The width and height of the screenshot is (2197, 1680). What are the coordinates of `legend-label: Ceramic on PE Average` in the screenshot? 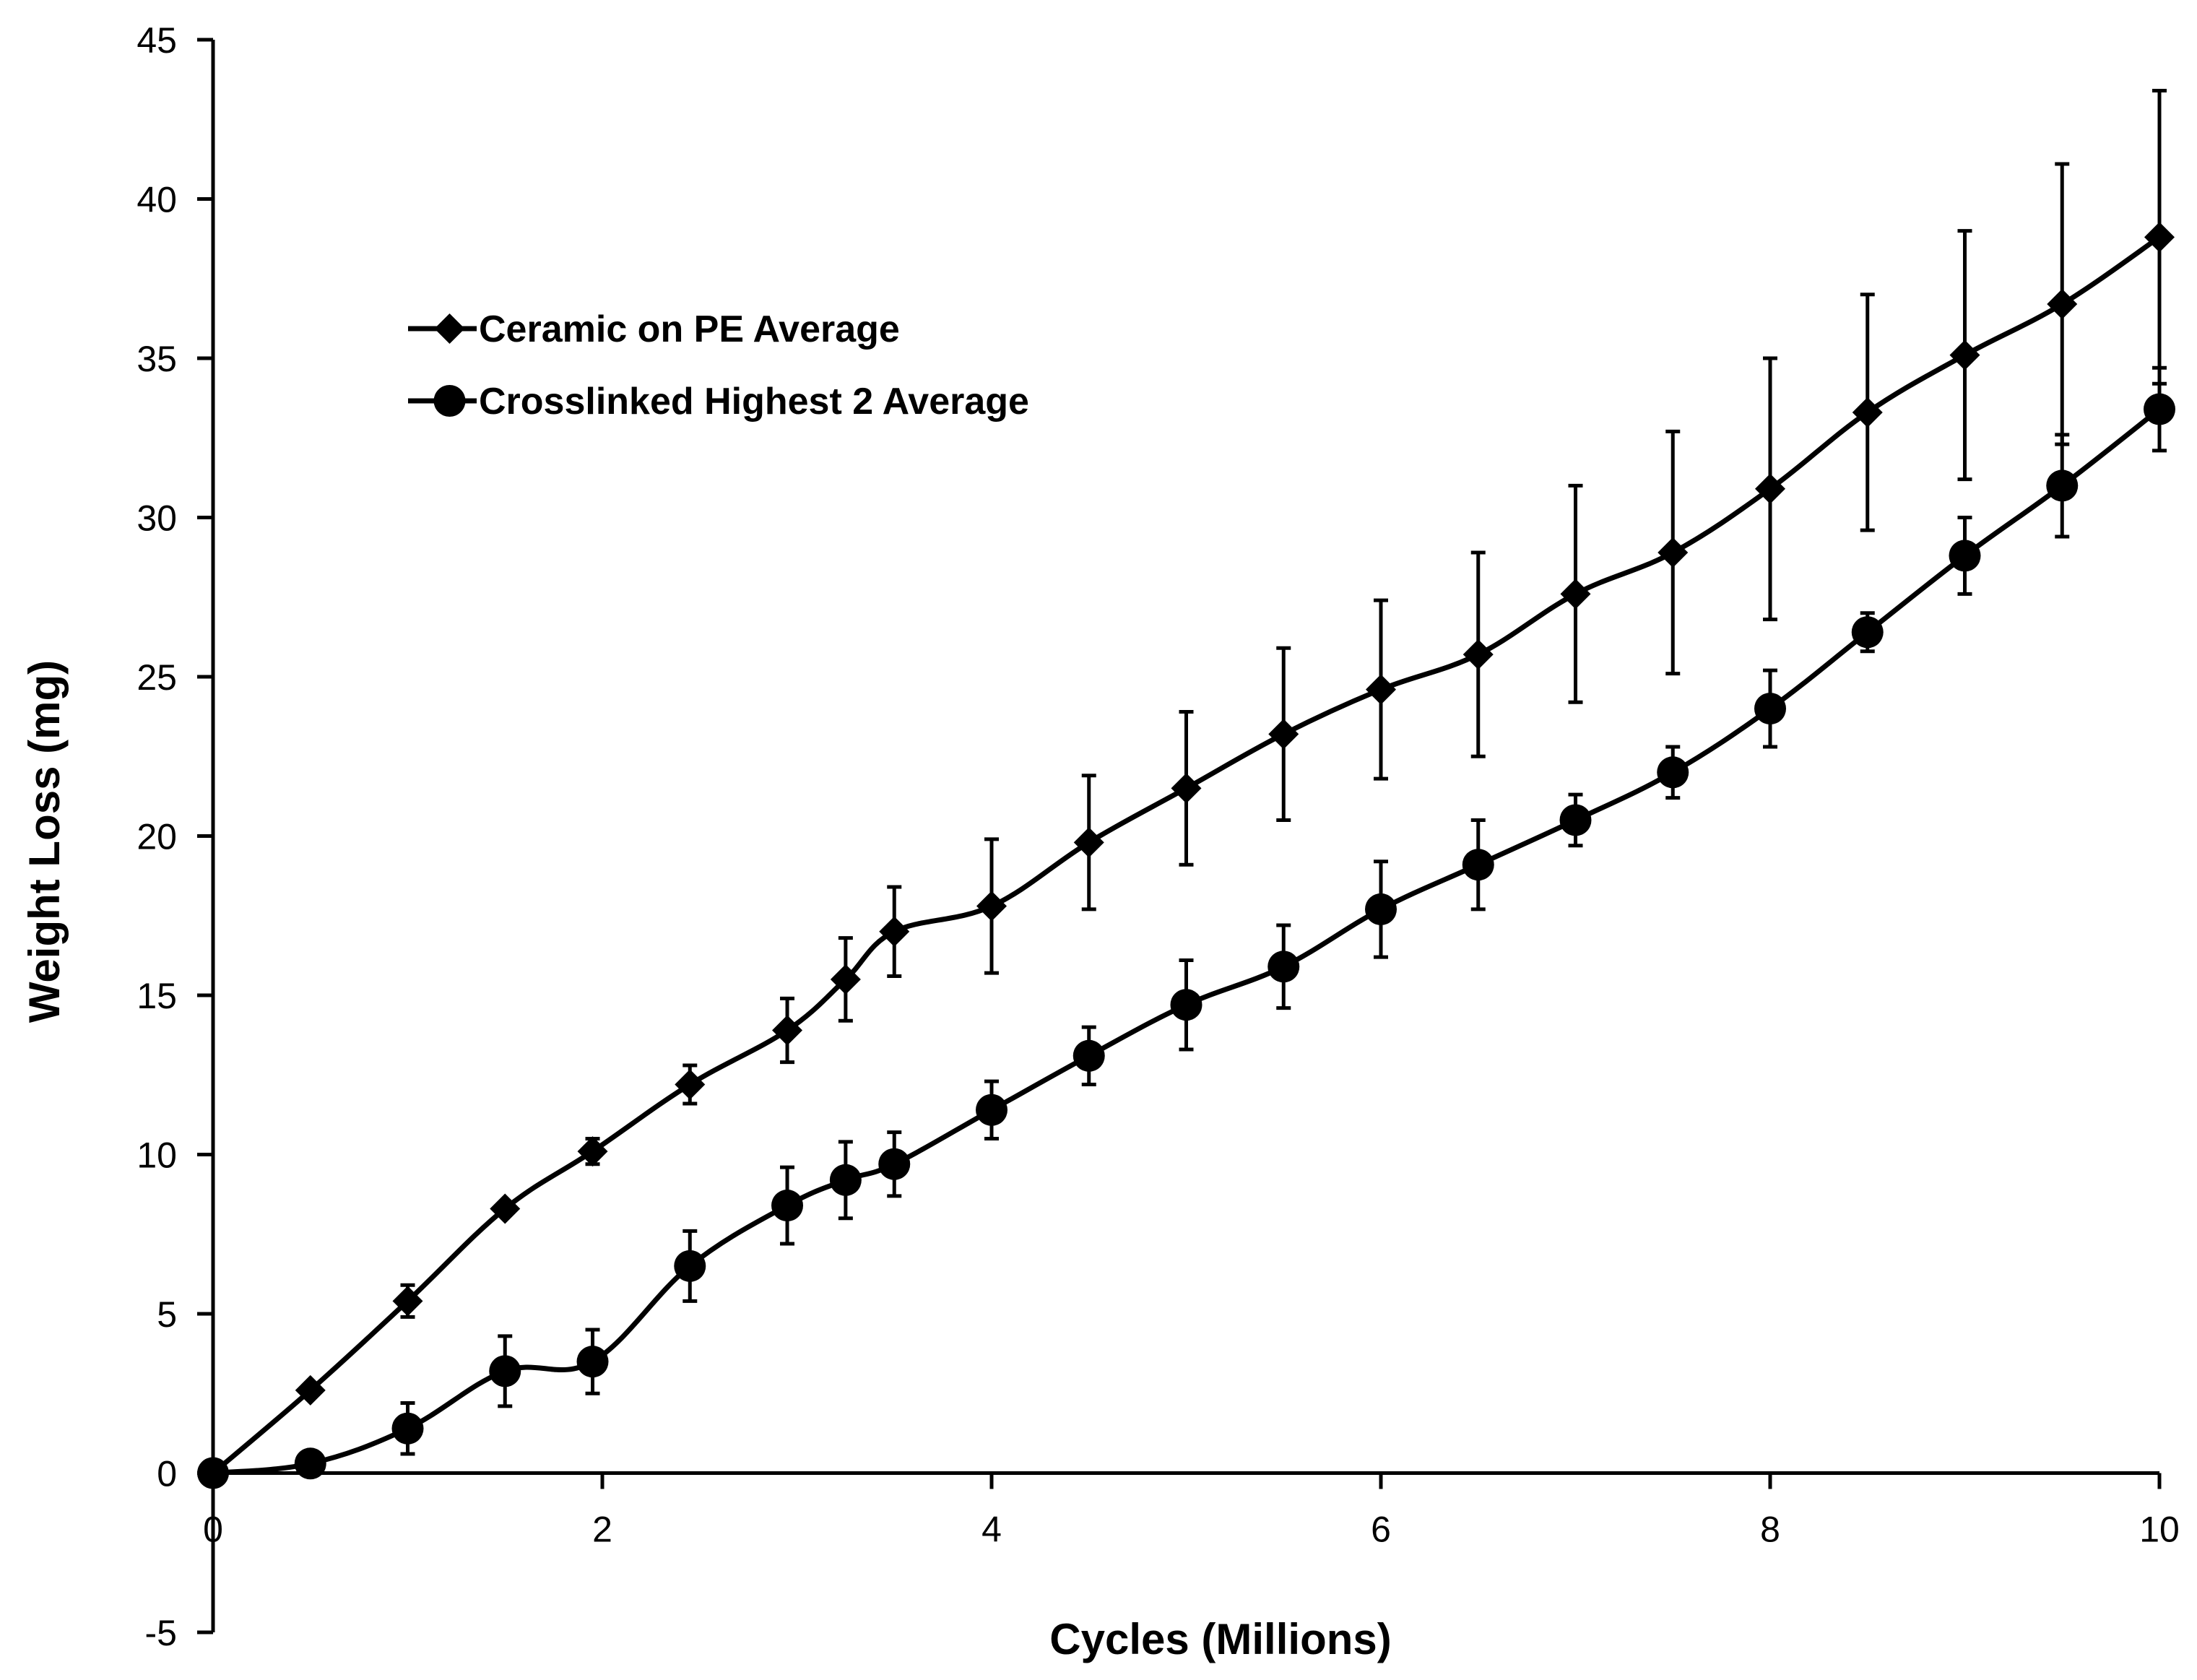 It's located at (689, 329).